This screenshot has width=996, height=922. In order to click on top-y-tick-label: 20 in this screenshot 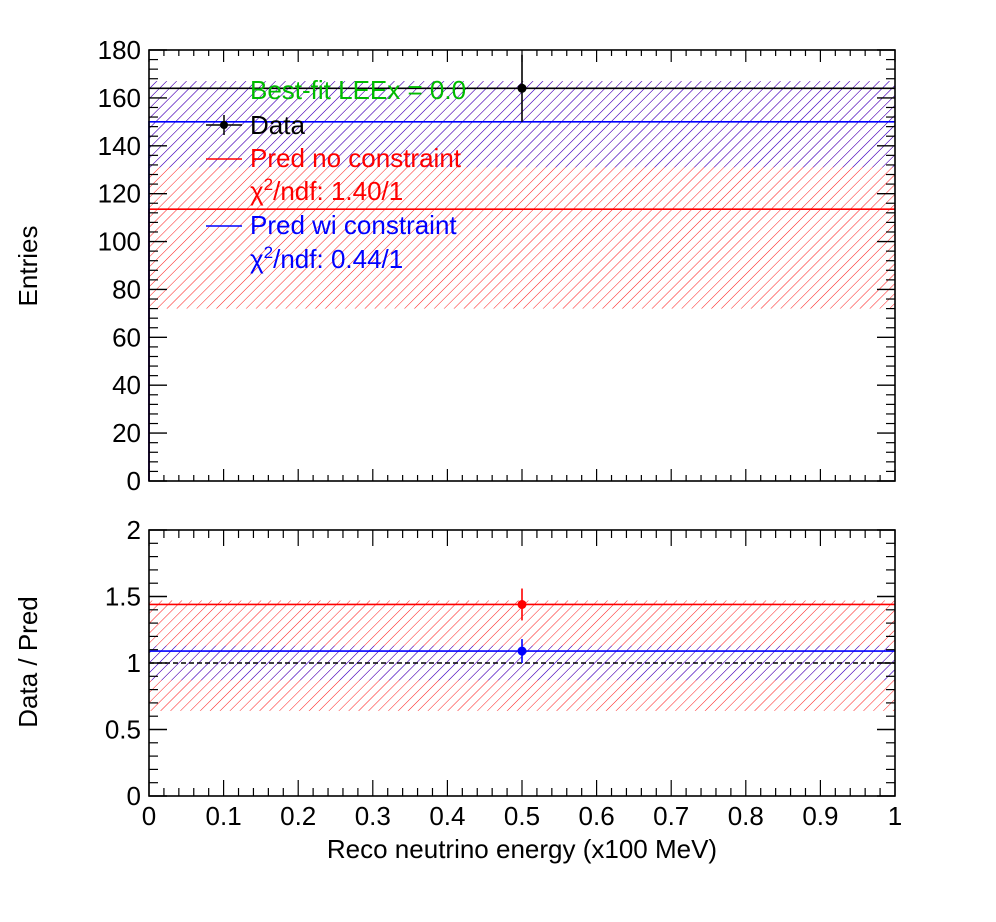, I will do `click(126, 433)`.